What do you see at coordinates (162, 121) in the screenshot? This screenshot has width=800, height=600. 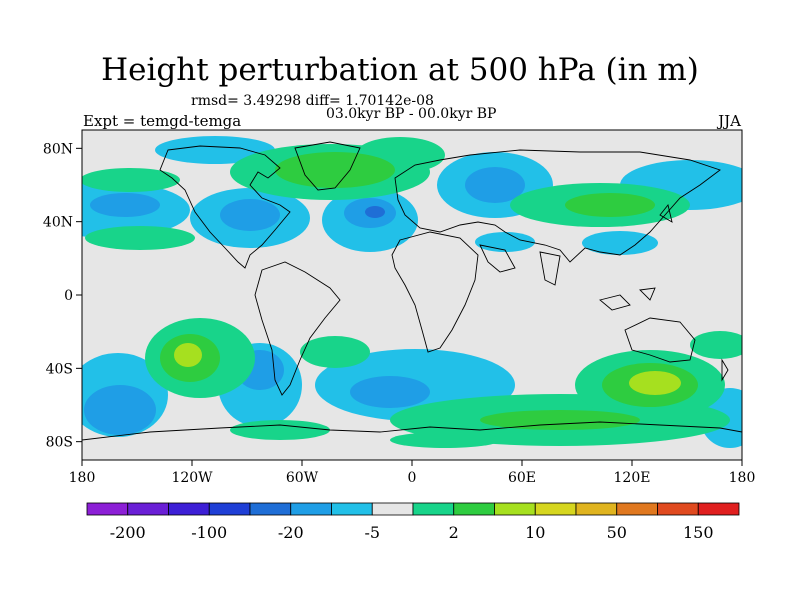 I see `experiment-label: Expt = temgd-temga` at bounding box center [162, 121].